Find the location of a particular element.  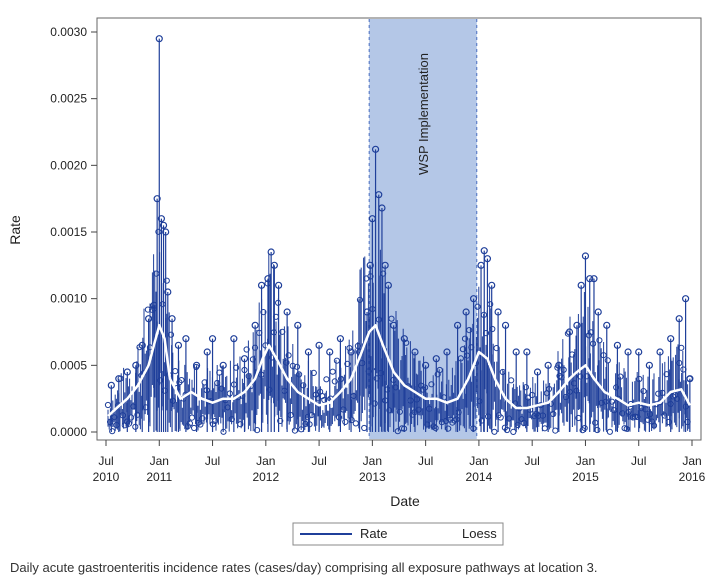

y-tick-label: 0.0000 is located at coordinates (68, 432).